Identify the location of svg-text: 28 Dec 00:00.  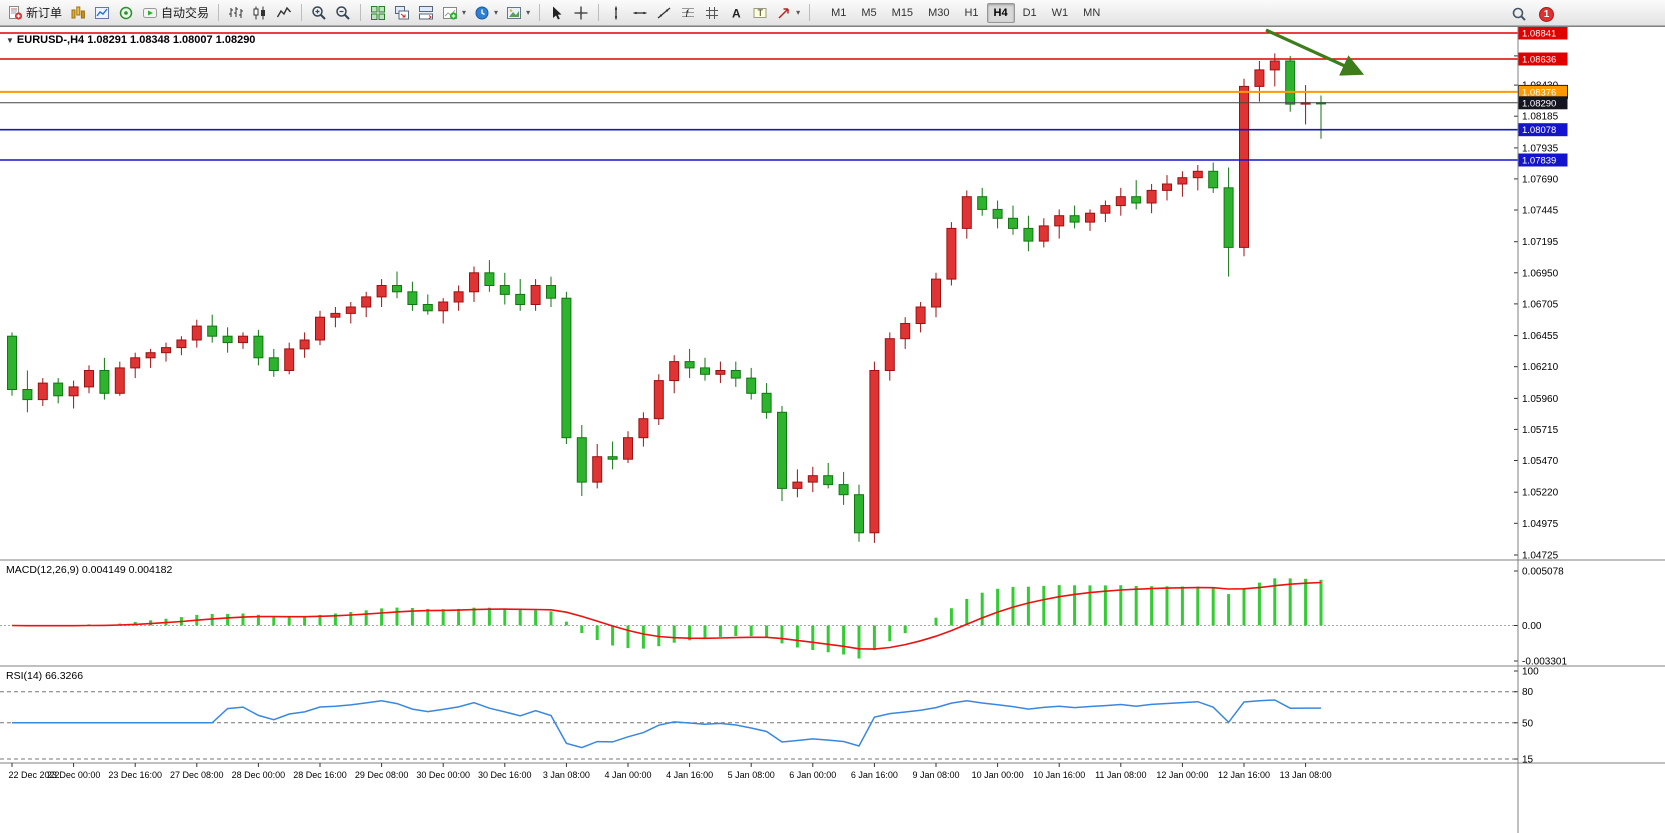
(259, 775).